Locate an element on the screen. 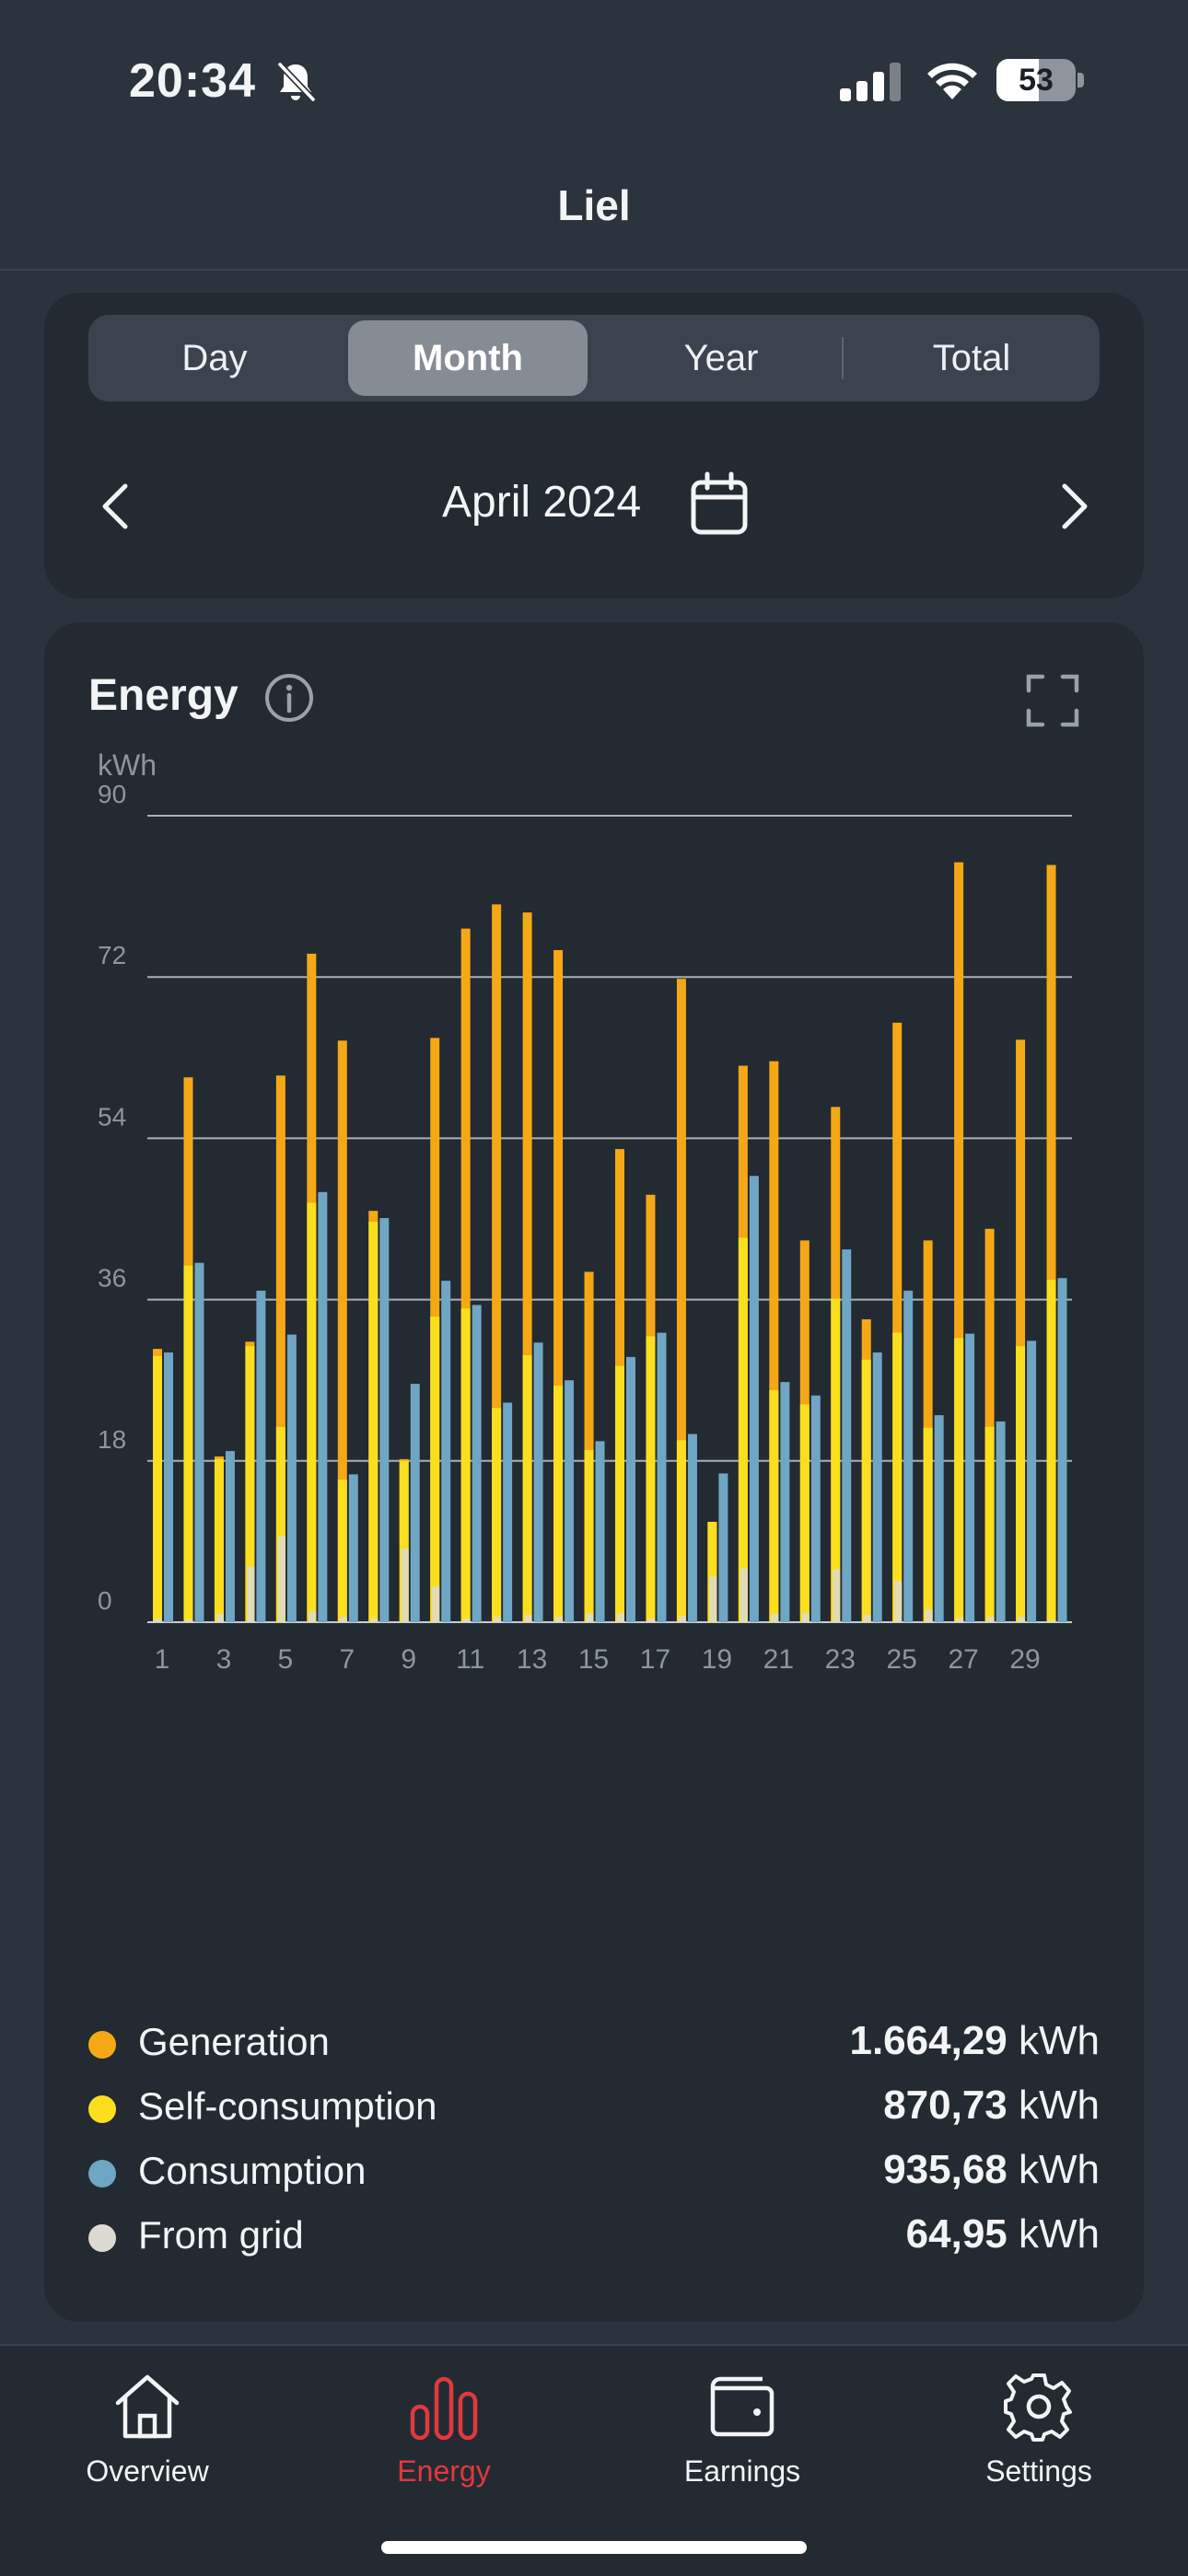 This screenshot has width=1188, height=2576. y-axis-label: kWh is located at coordinates (127, 765).